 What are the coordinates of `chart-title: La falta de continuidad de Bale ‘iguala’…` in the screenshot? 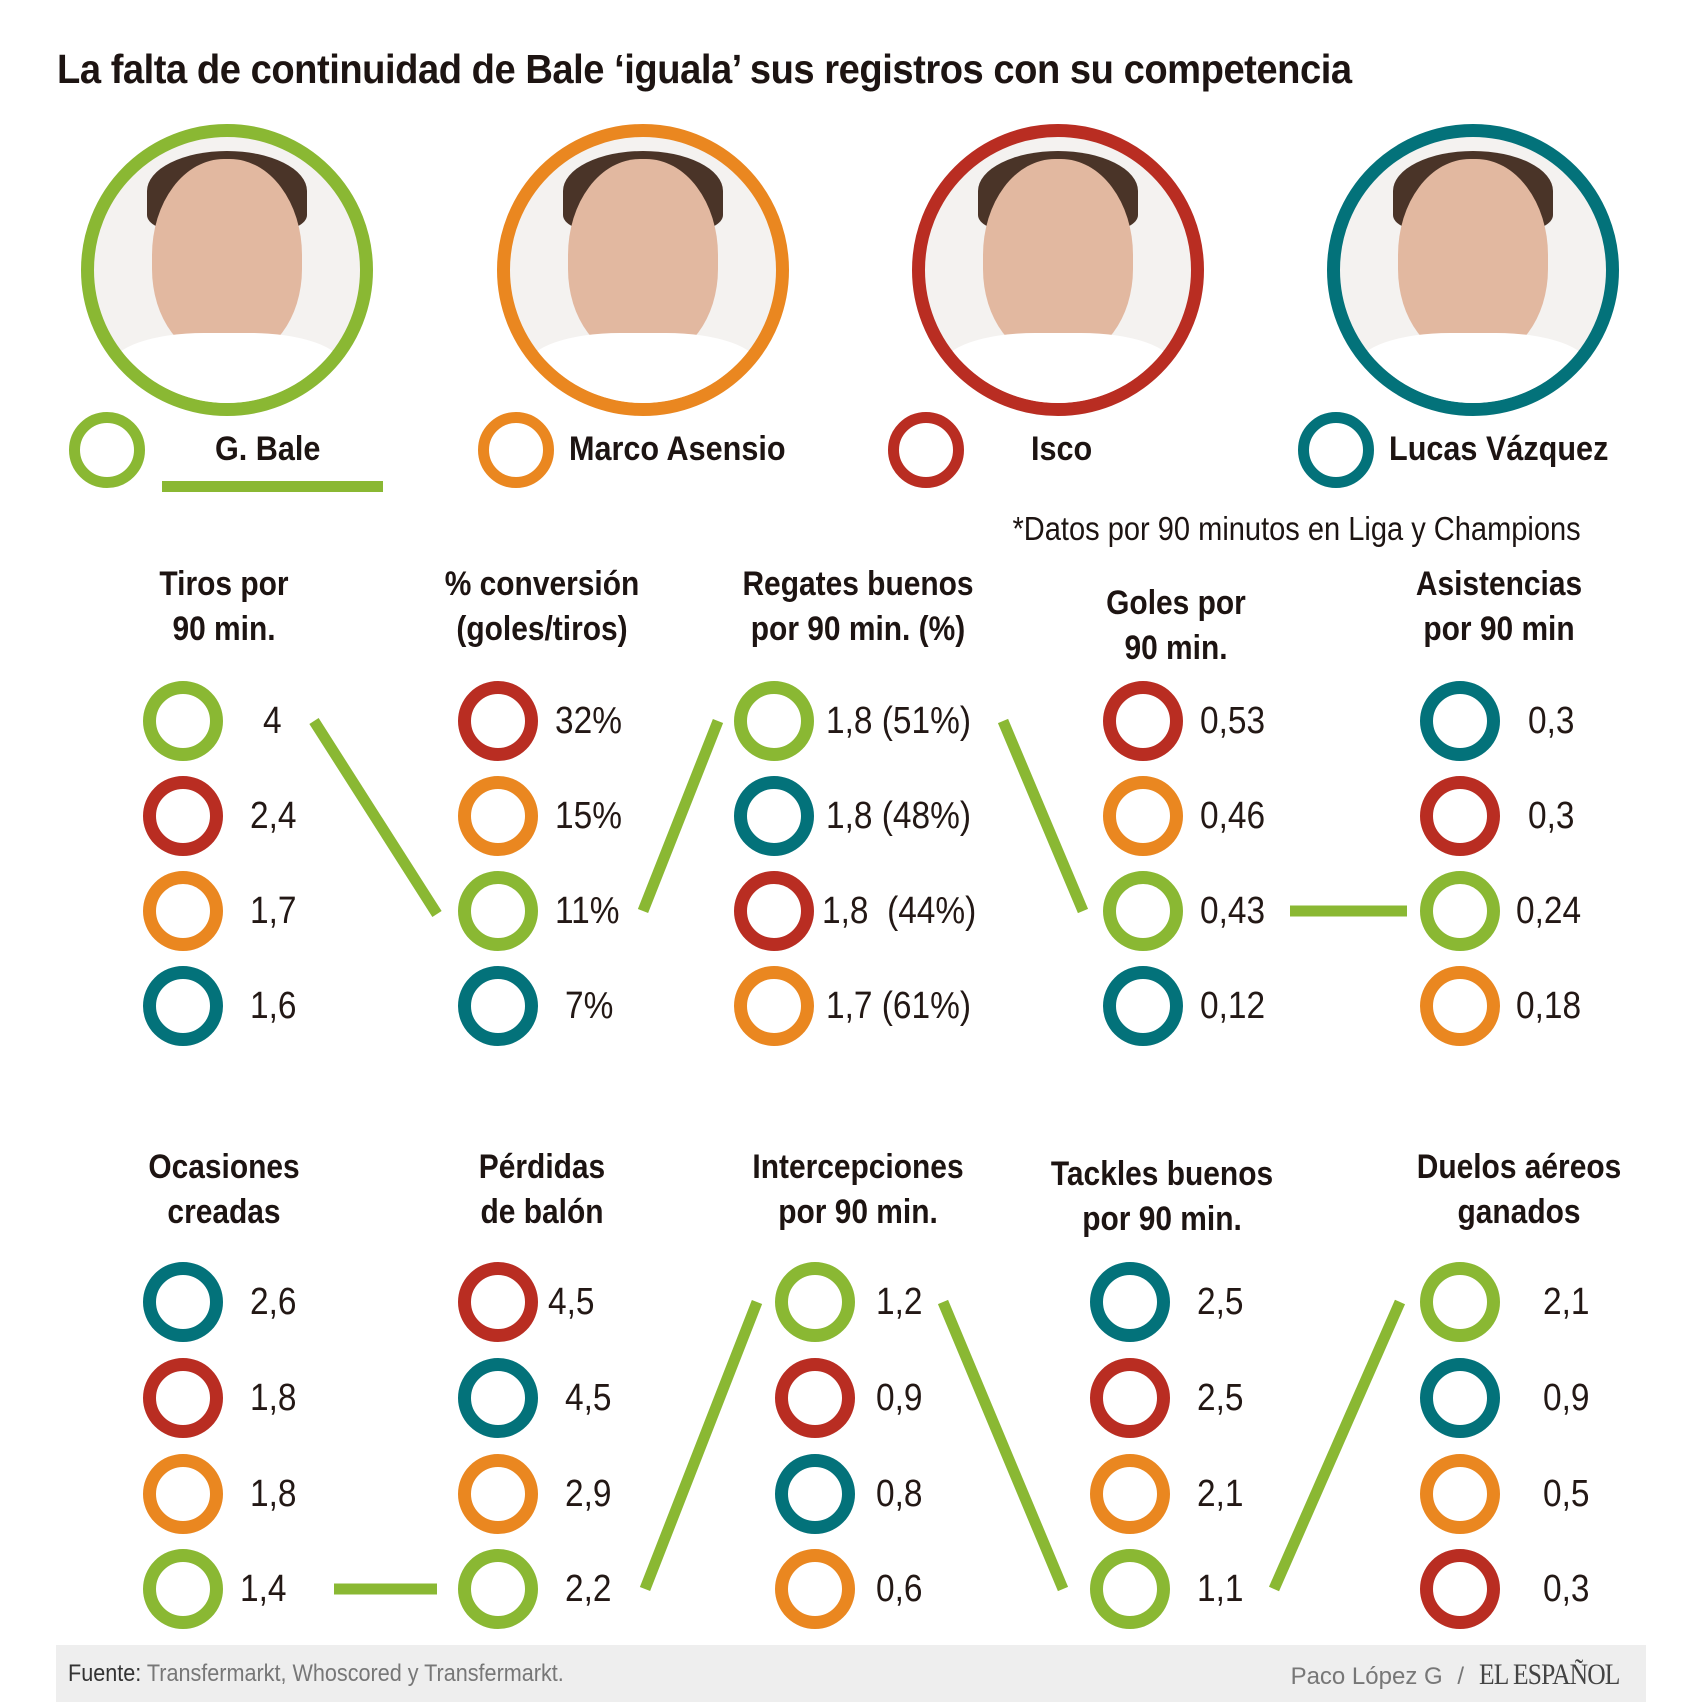 It's located at (704, 69).